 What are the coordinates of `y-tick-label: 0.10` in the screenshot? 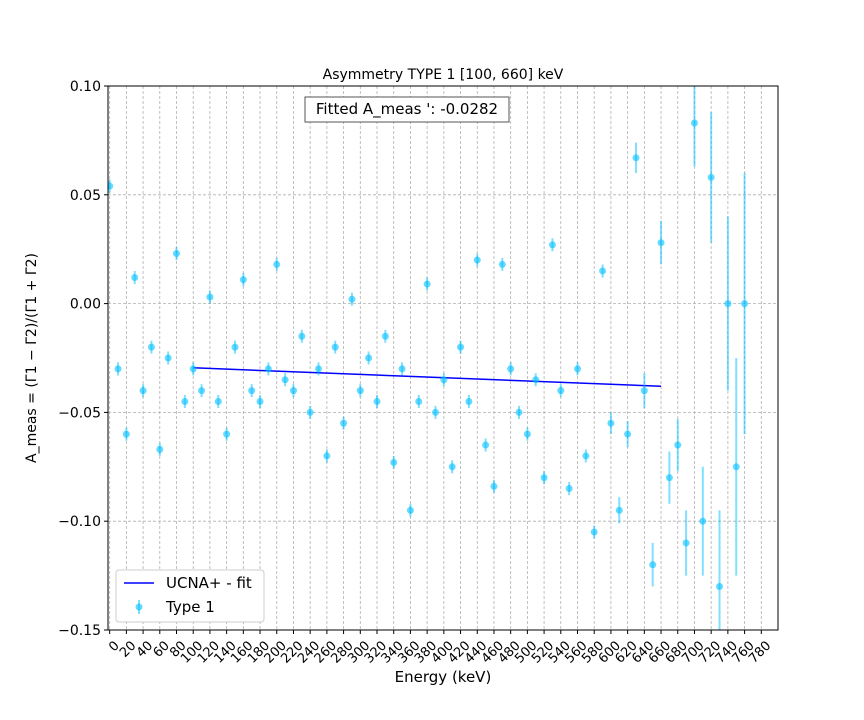 It's located at (85, 87).